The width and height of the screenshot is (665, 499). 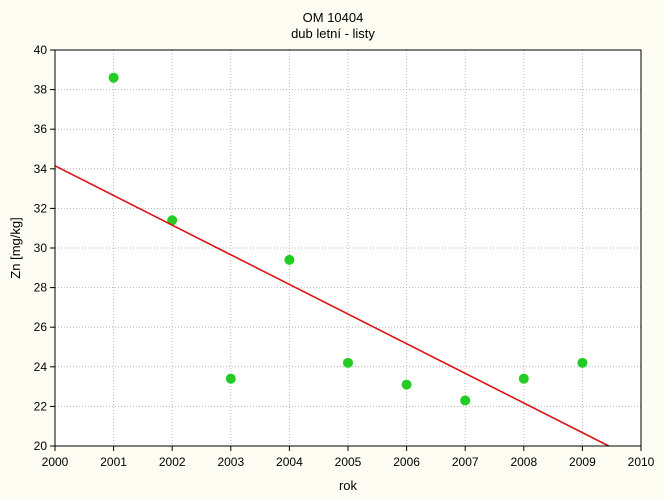 What do you see at coordinates (41, 248) in the screenshot?
I see `y-tick-label: 30` at bounding box center [41, 248].